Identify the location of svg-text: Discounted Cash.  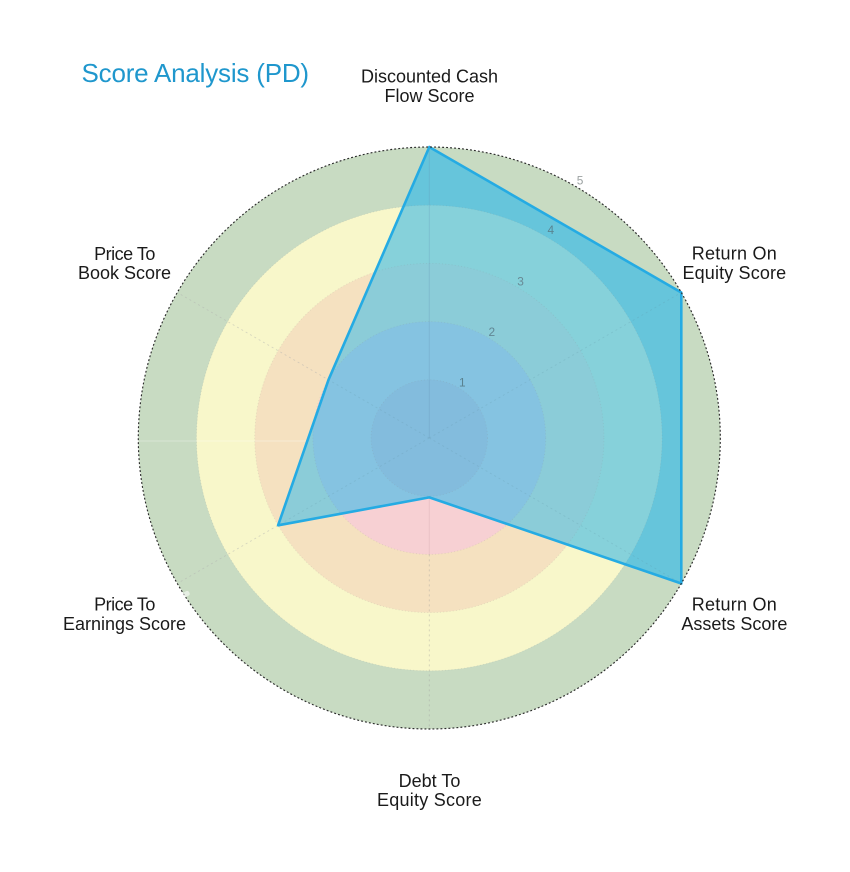
(429, 77).